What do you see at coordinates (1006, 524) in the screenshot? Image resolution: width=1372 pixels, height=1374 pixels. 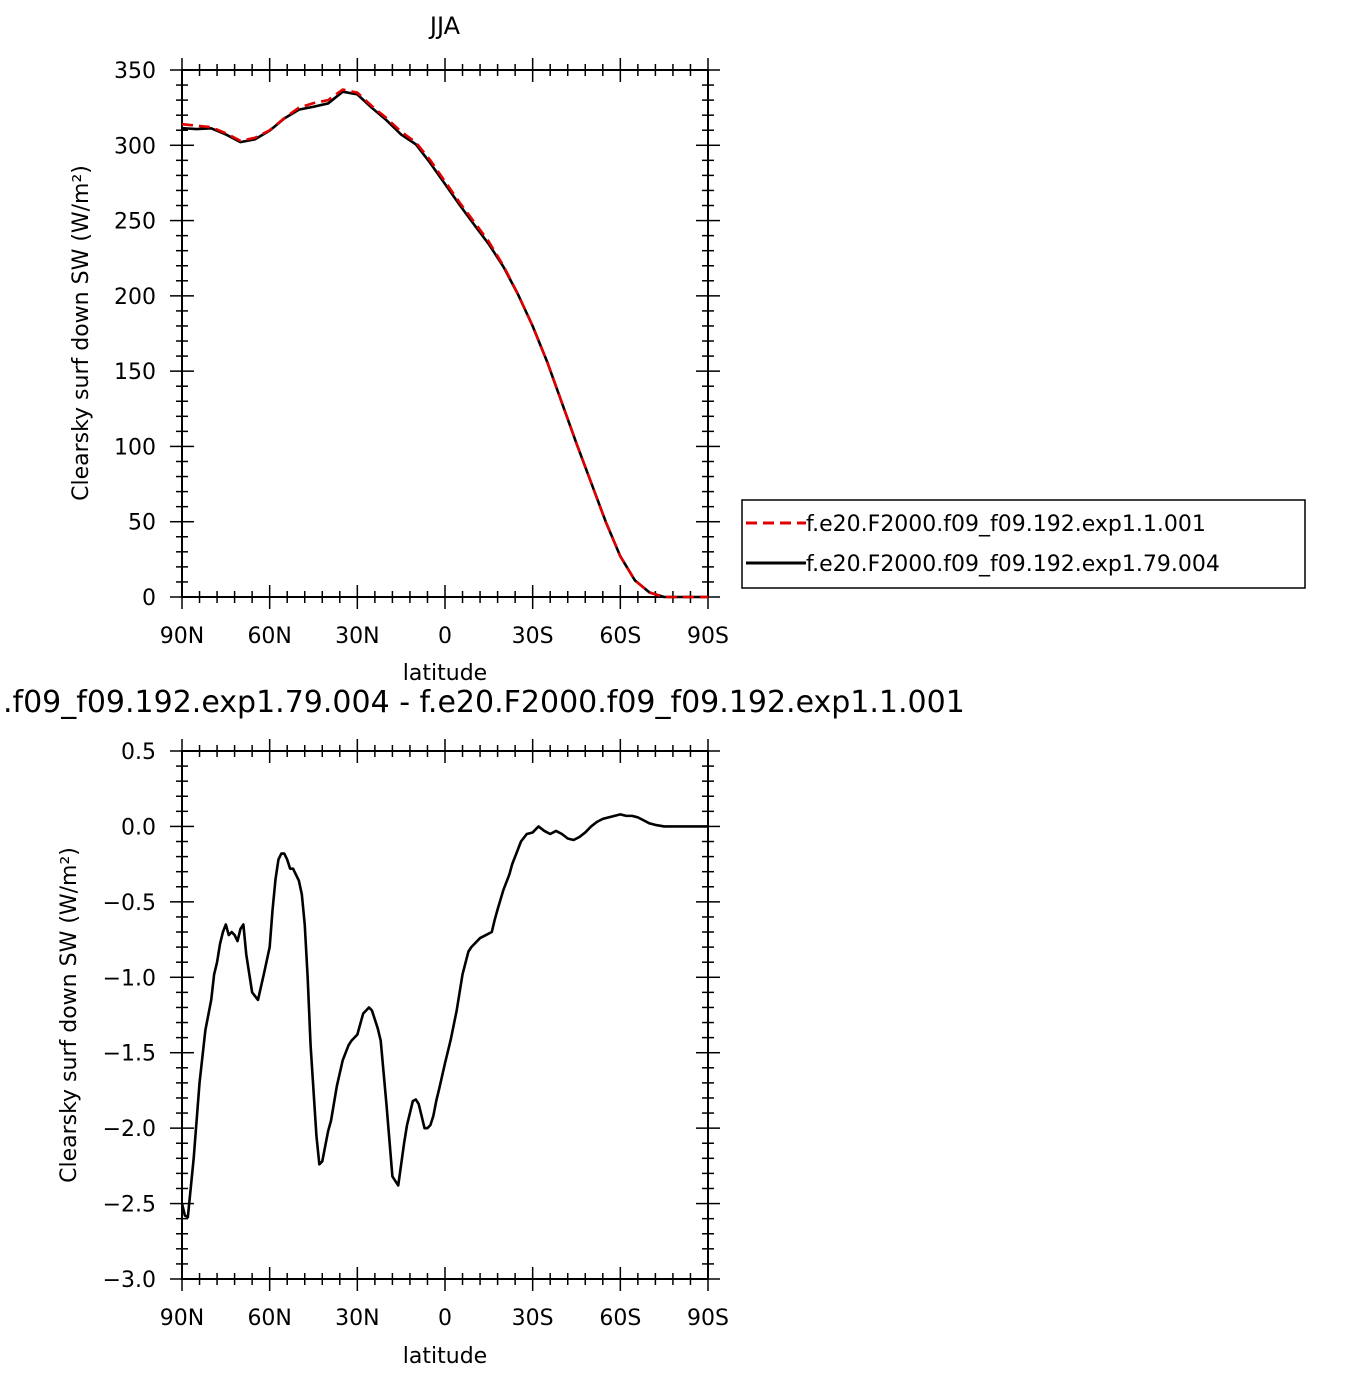 I see `legend-label-series-1: f.e20.F2000.f09_f09.192.exp1.1.001` at bounding box center [1006, 524].